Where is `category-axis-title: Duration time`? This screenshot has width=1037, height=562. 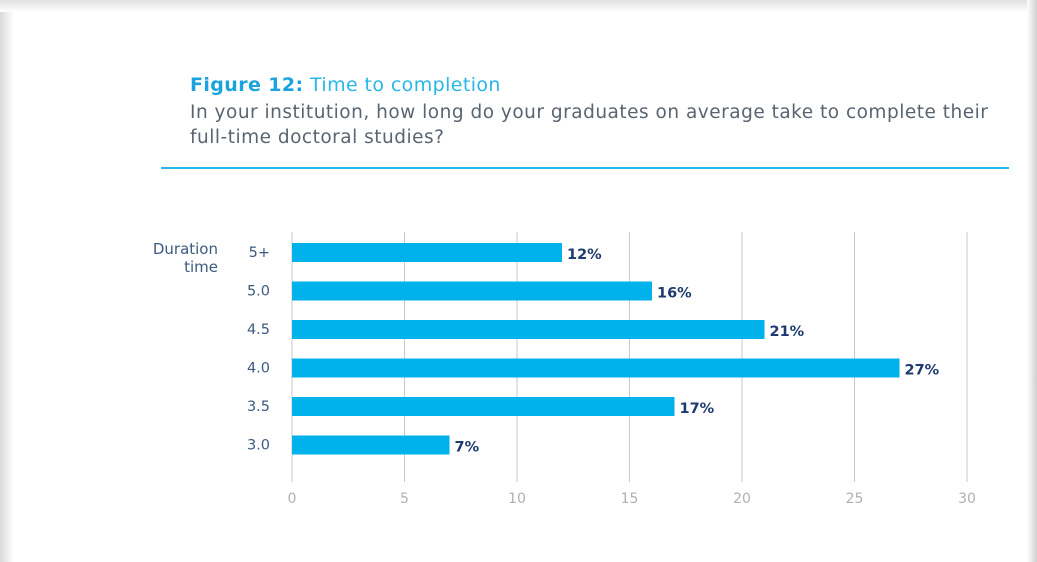
category-axis-title: Duration time is located at coordinates (185, 258).